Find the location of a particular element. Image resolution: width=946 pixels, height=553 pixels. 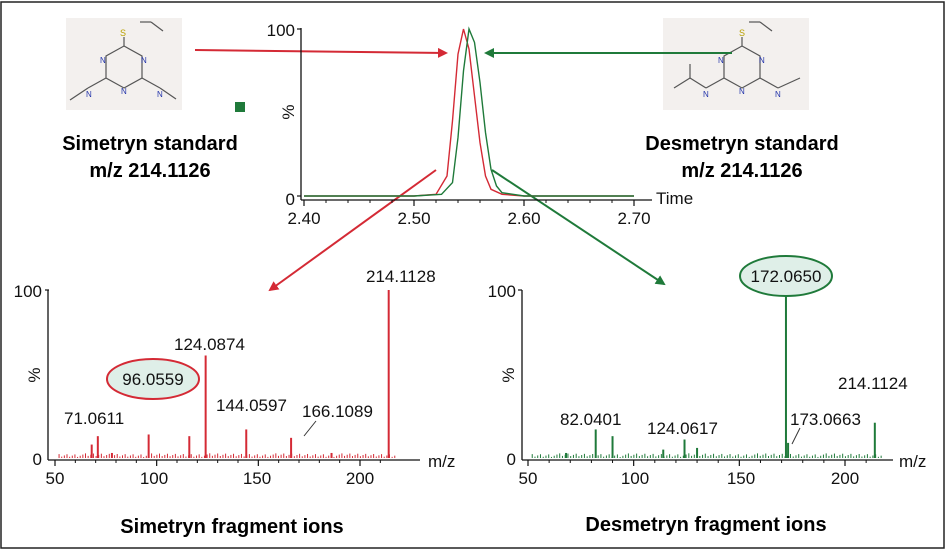

chrom-y-tick-100: 100 is located at coordinates (281, 30).